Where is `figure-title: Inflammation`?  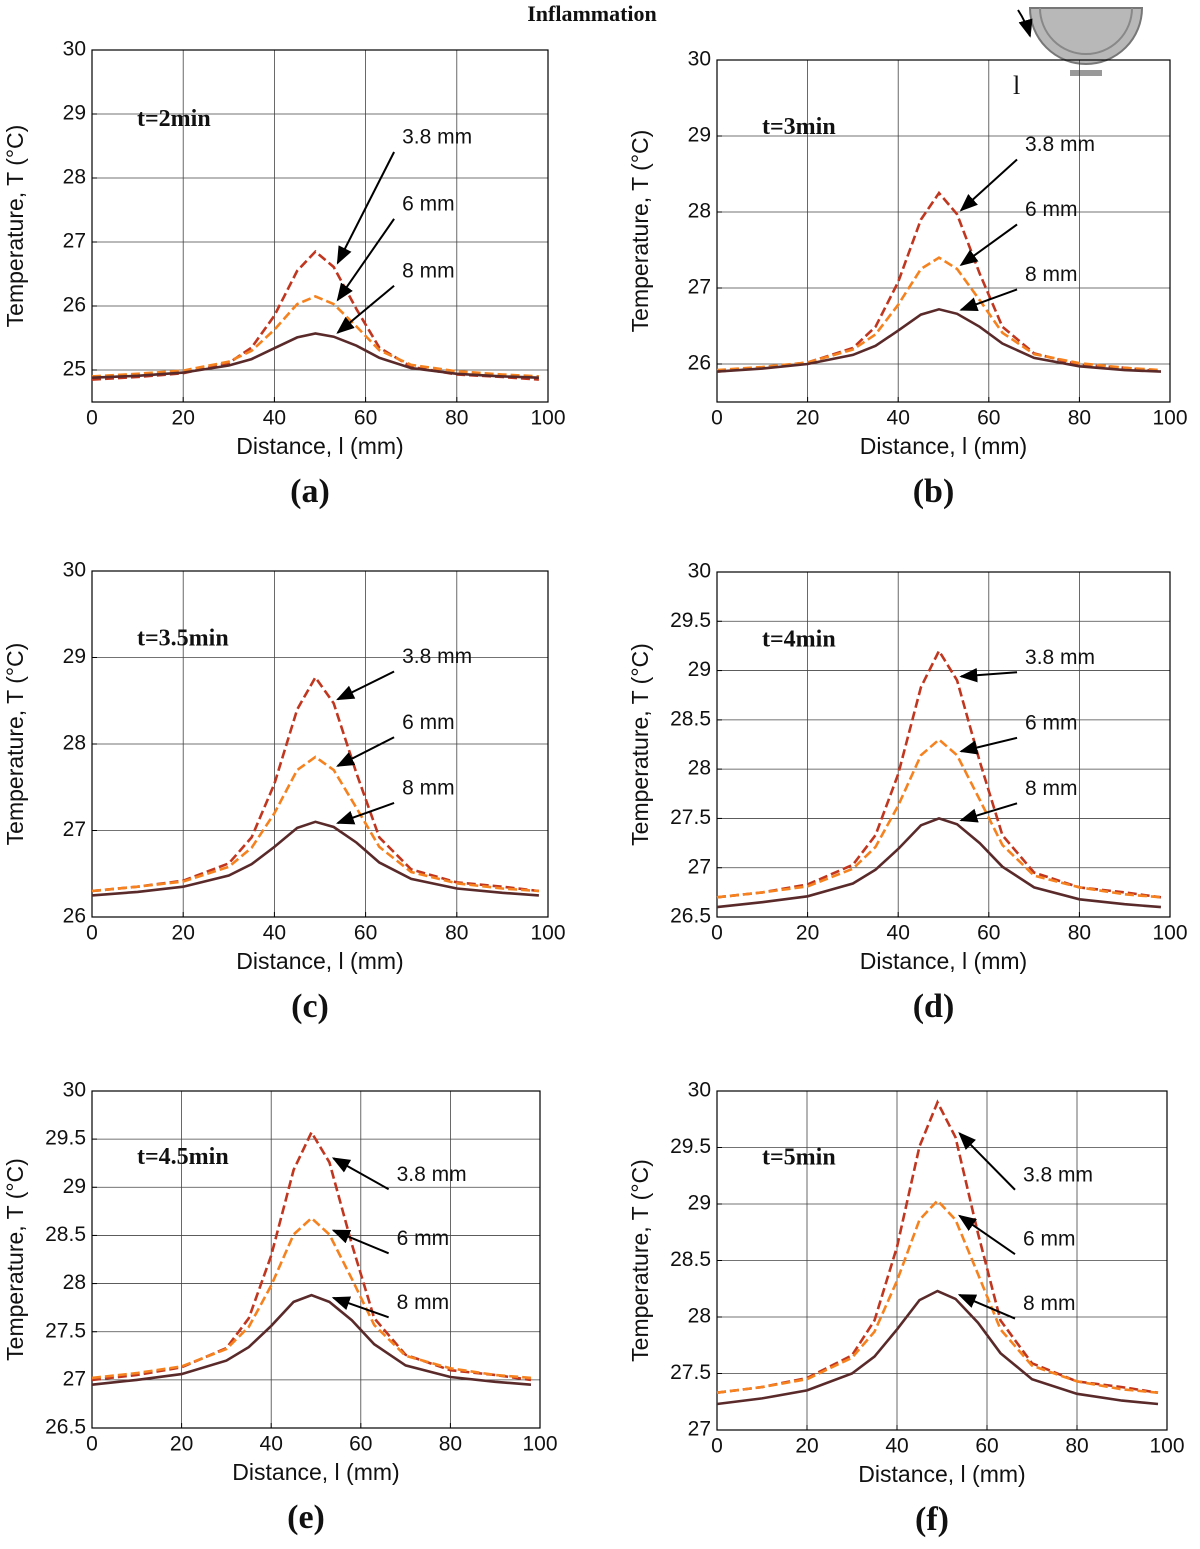
figure-title: Inflammation is located at coordinates (592, 13).